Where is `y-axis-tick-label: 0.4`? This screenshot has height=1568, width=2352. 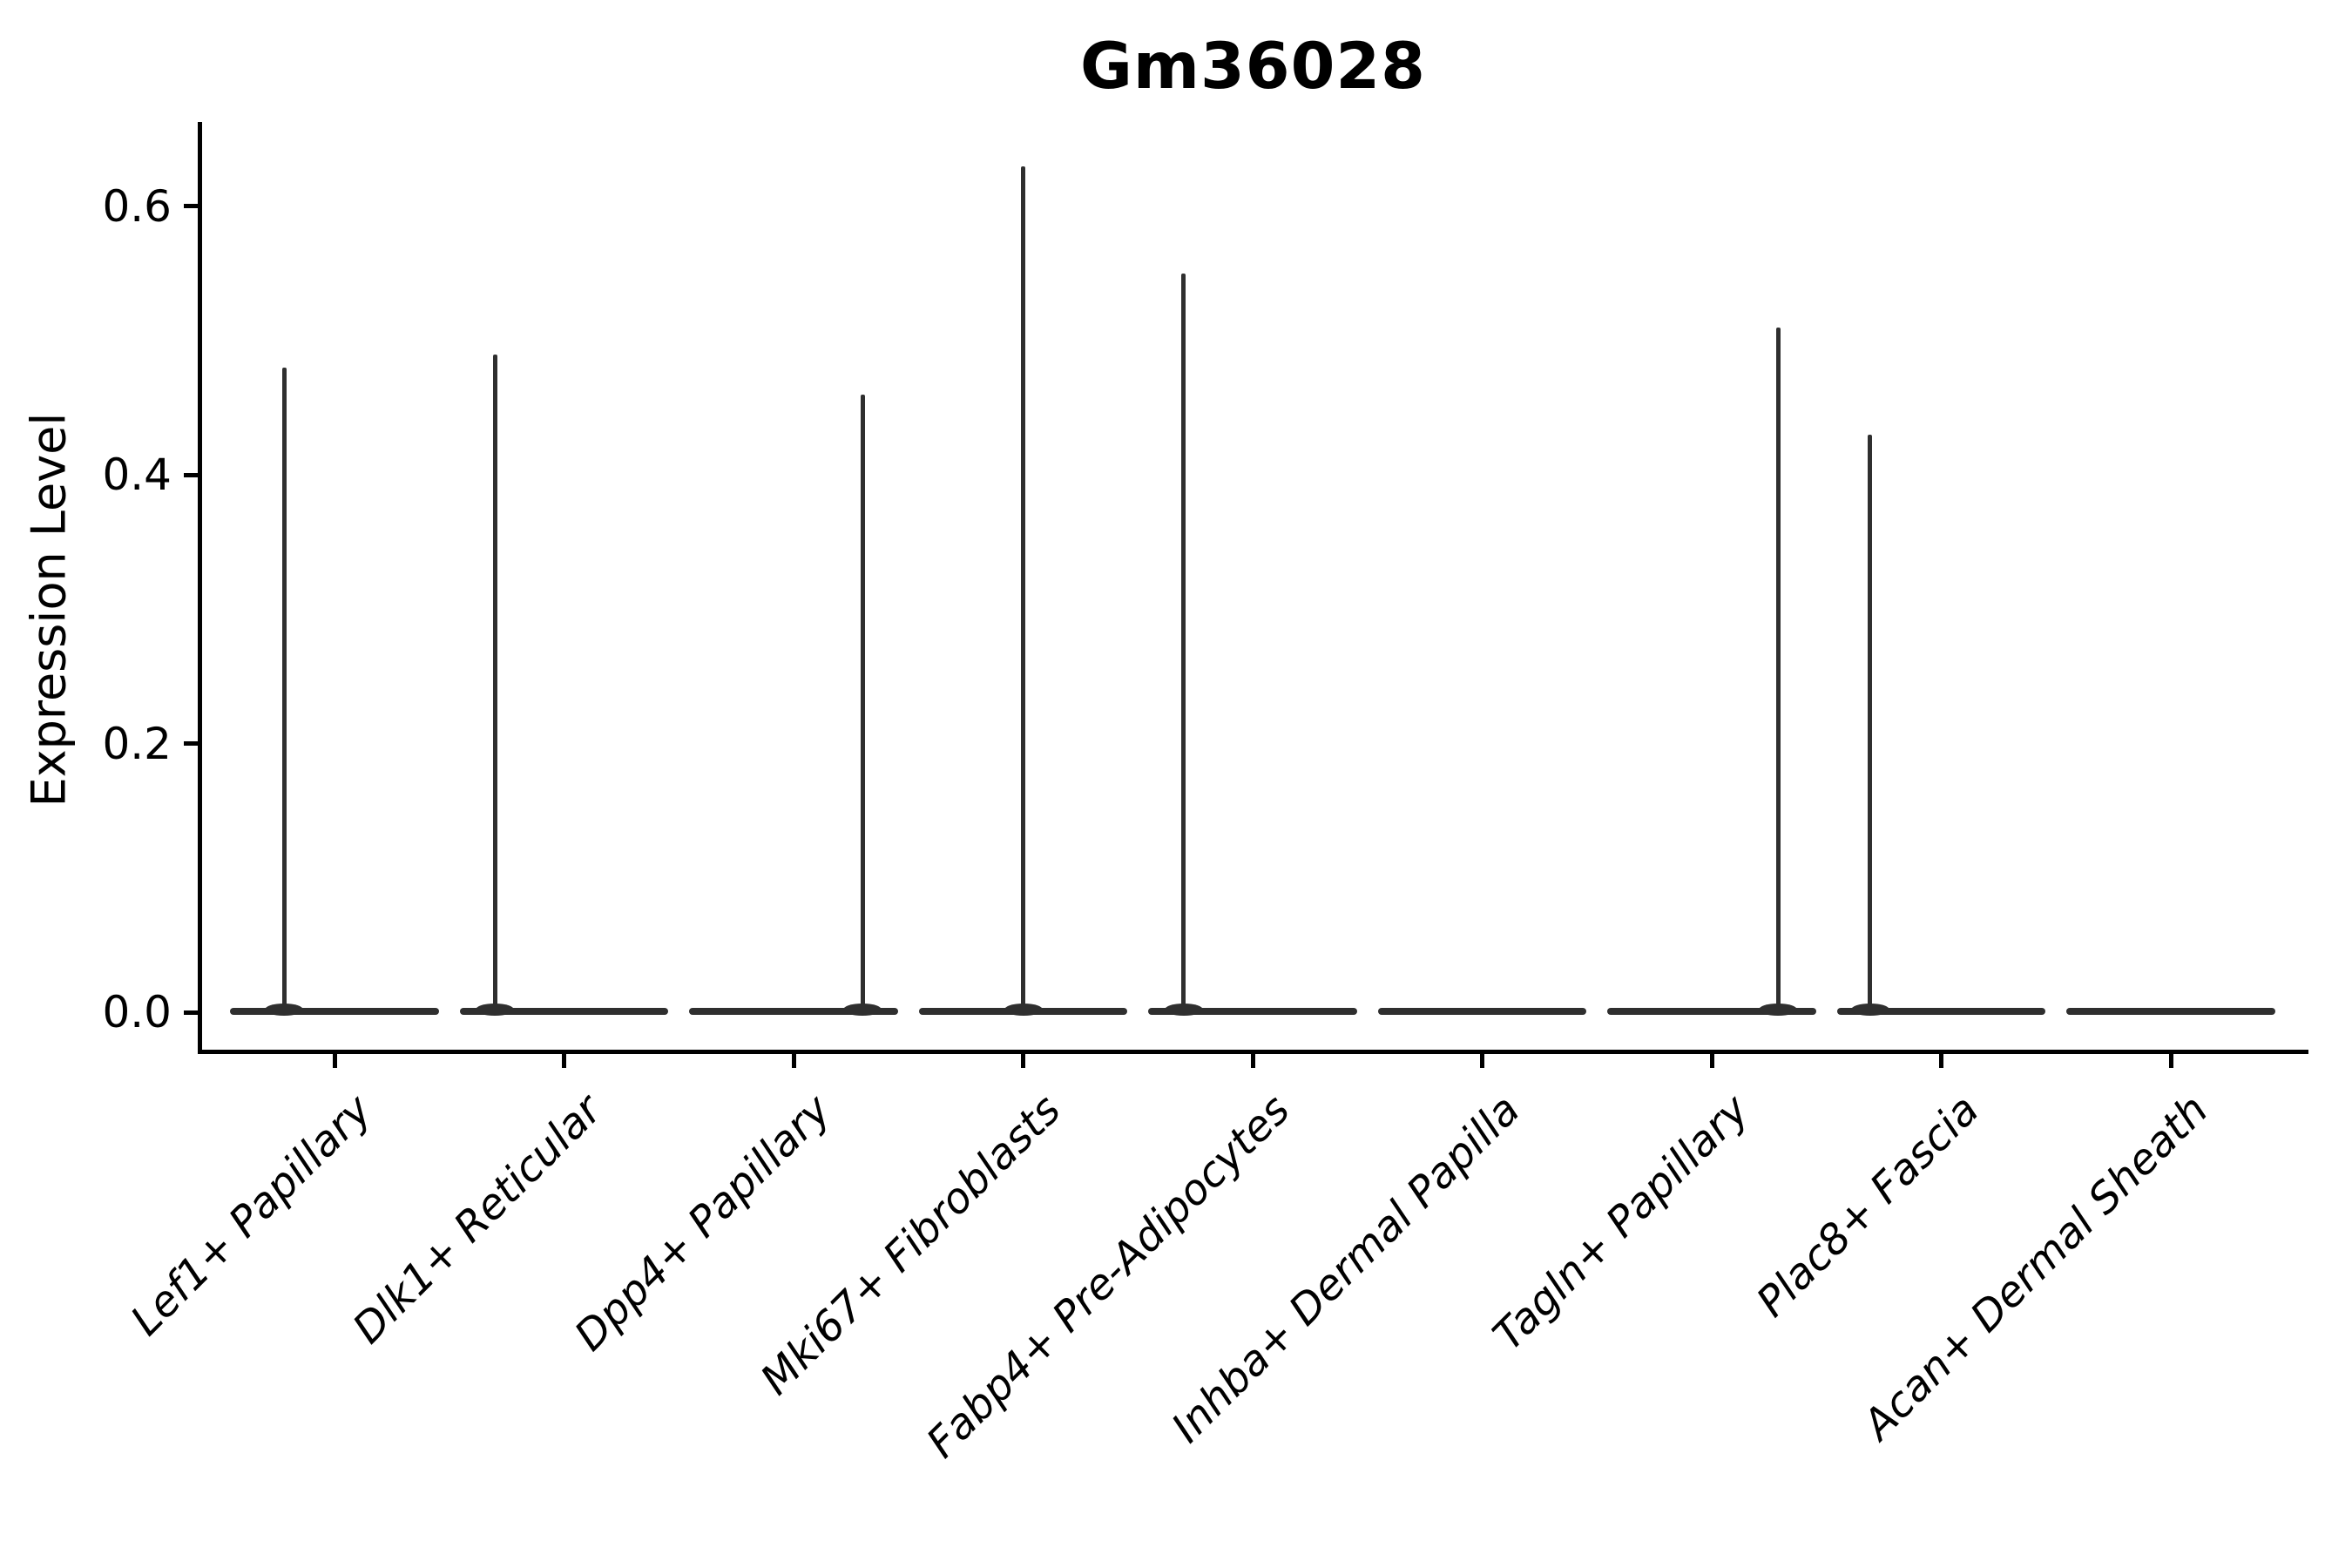 y-axis-tick-label: 0.4 is located at coordinates (137, 475).